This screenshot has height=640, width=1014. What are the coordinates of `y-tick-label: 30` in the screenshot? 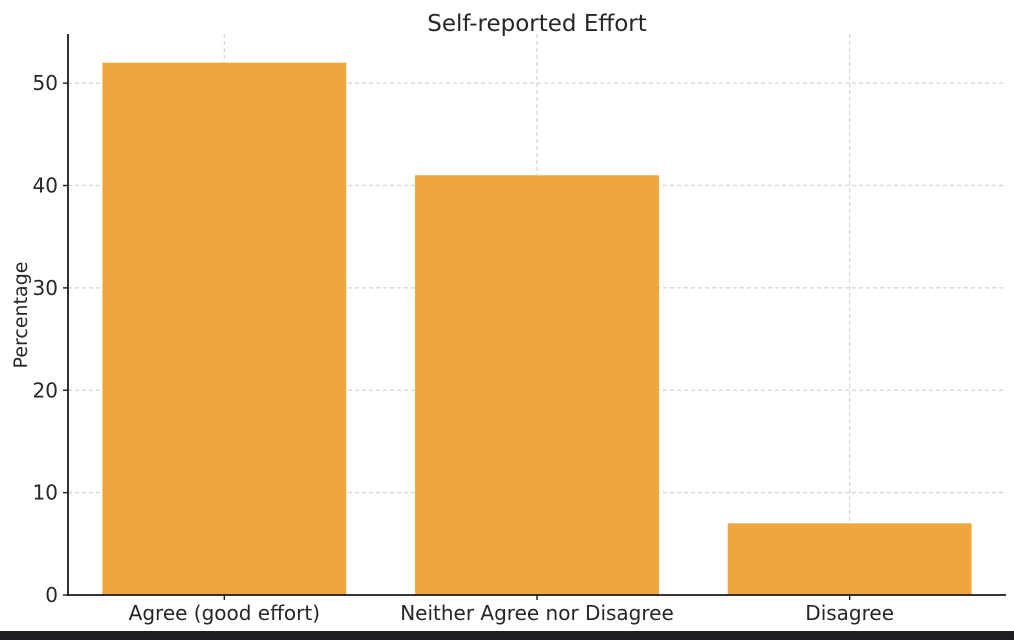 It's located at (45, 288).